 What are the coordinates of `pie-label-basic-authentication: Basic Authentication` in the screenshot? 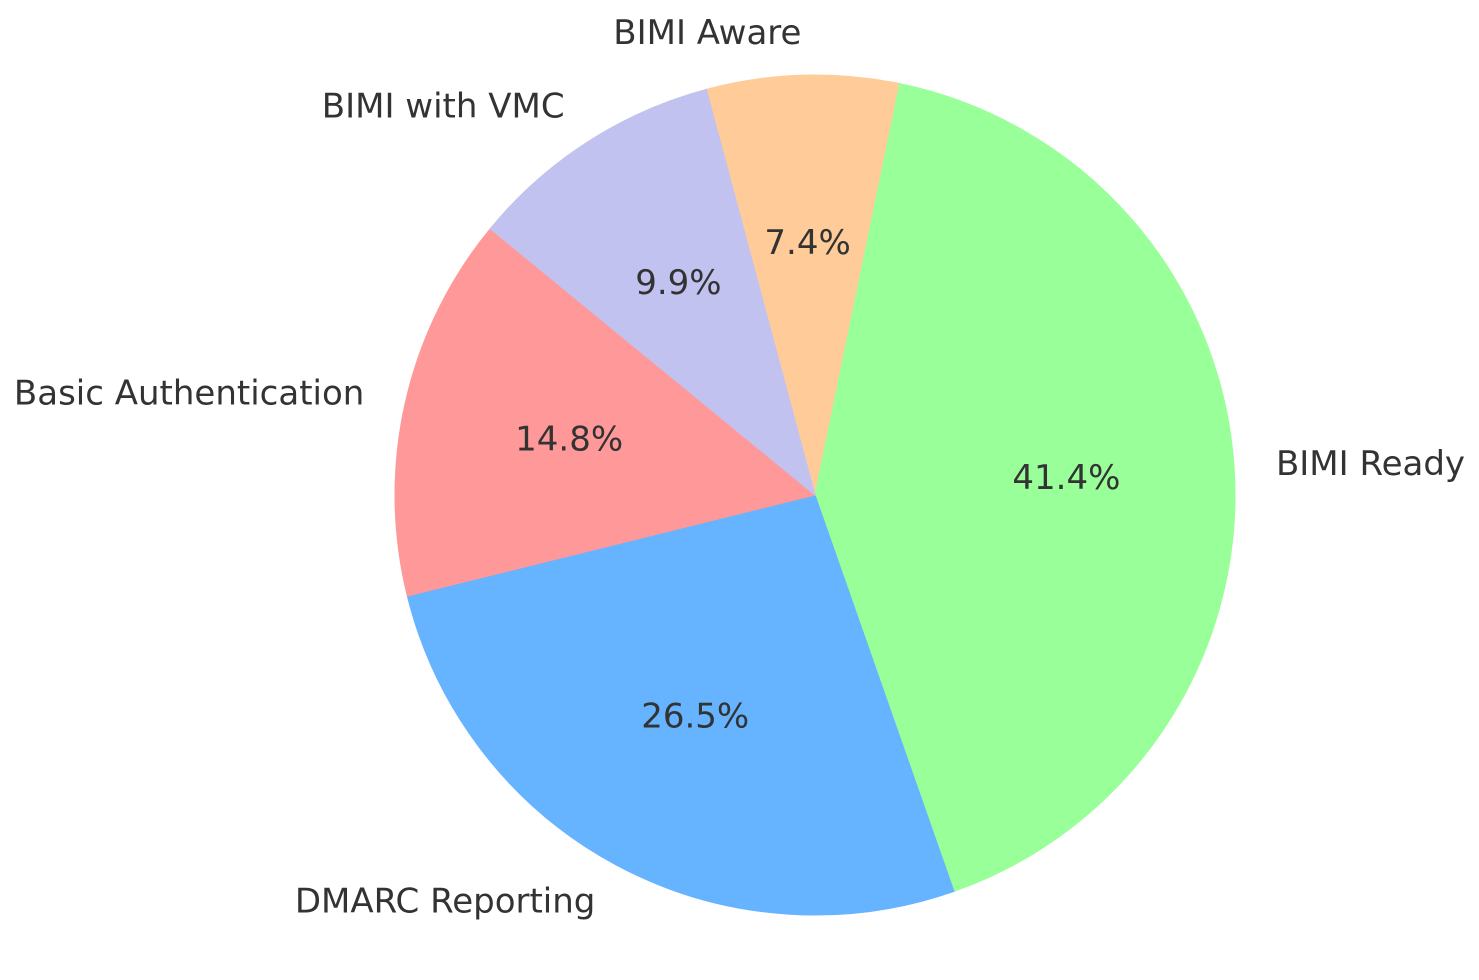 It's located at (189, 393).